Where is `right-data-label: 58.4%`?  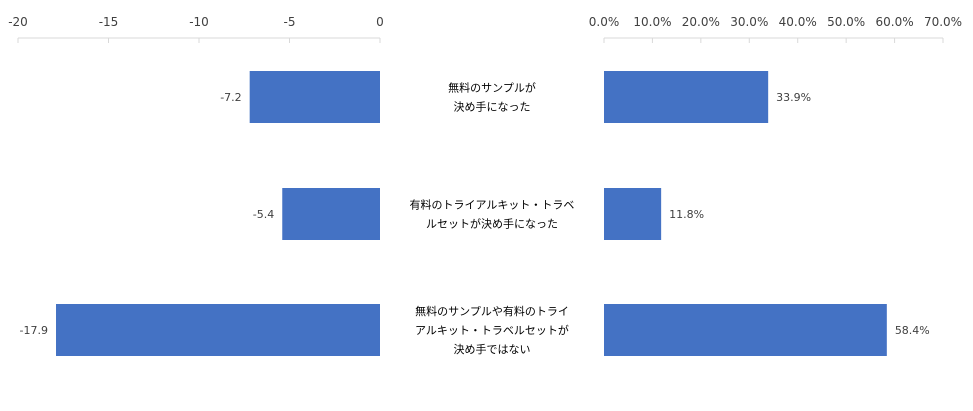
right-data-label: 58.4% is located at coordinates (912, 330).